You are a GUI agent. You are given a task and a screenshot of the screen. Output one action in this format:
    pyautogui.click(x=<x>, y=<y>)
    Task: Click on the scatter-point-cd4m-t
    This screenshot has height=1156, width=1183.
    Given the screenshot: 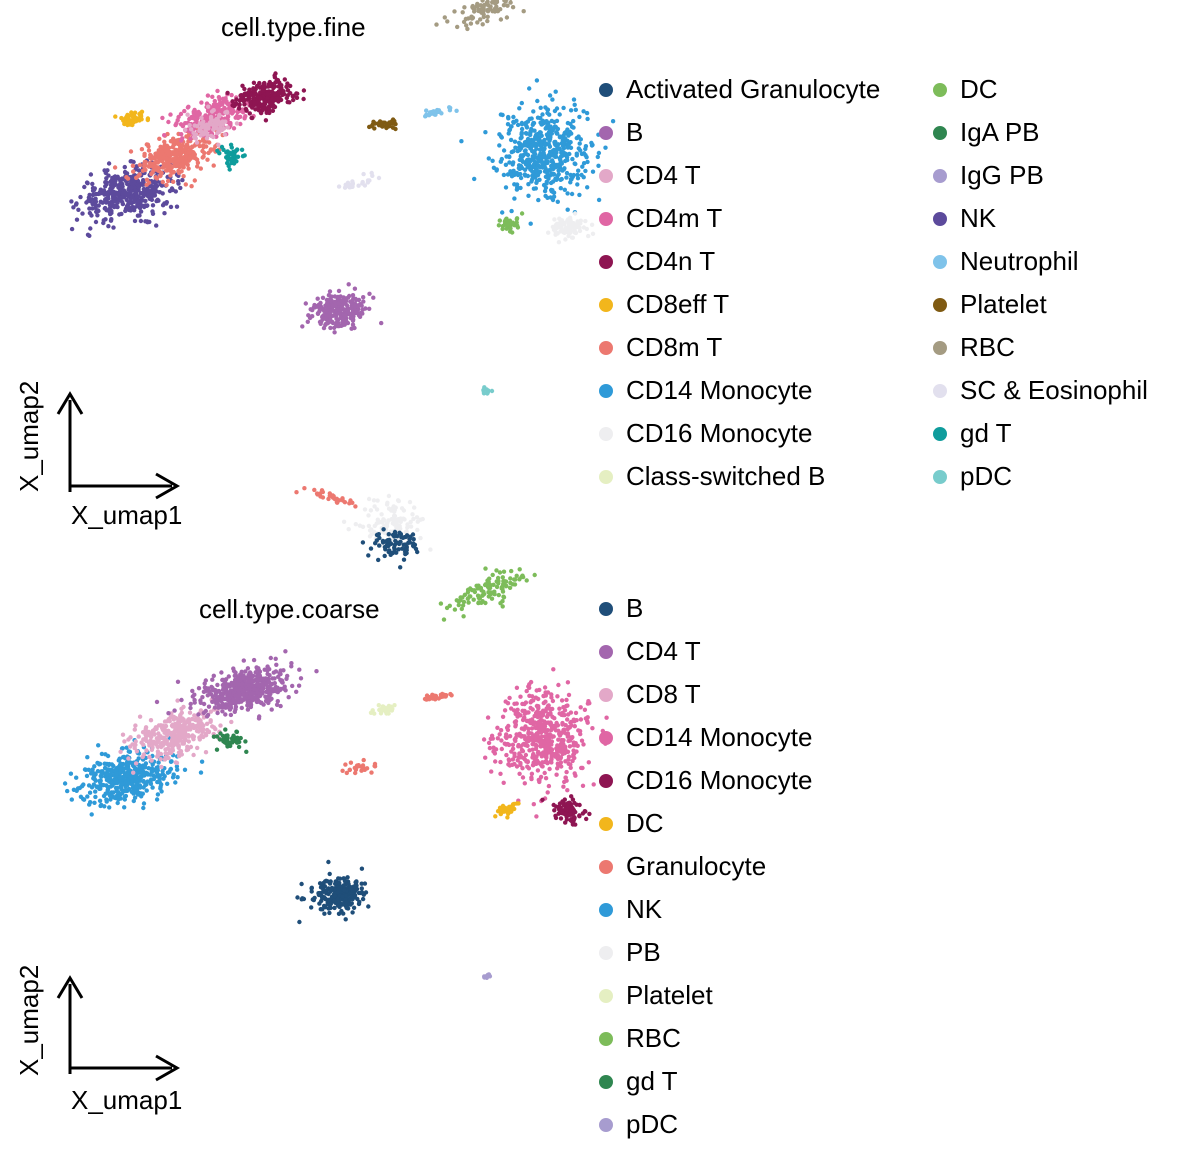 What is the action you would take?
    pyautogui.click(x=188, y=107)
    